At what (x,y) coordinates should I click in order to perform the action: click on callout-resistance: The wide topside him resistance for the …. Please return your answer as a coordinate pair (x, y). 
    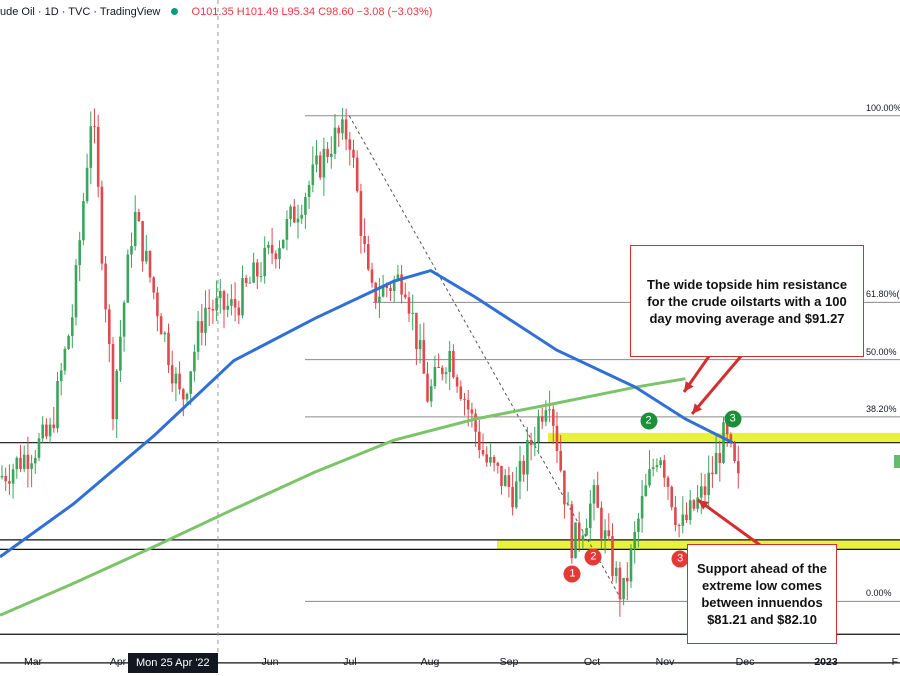
    Looking at the image, I should click on (747, 301).